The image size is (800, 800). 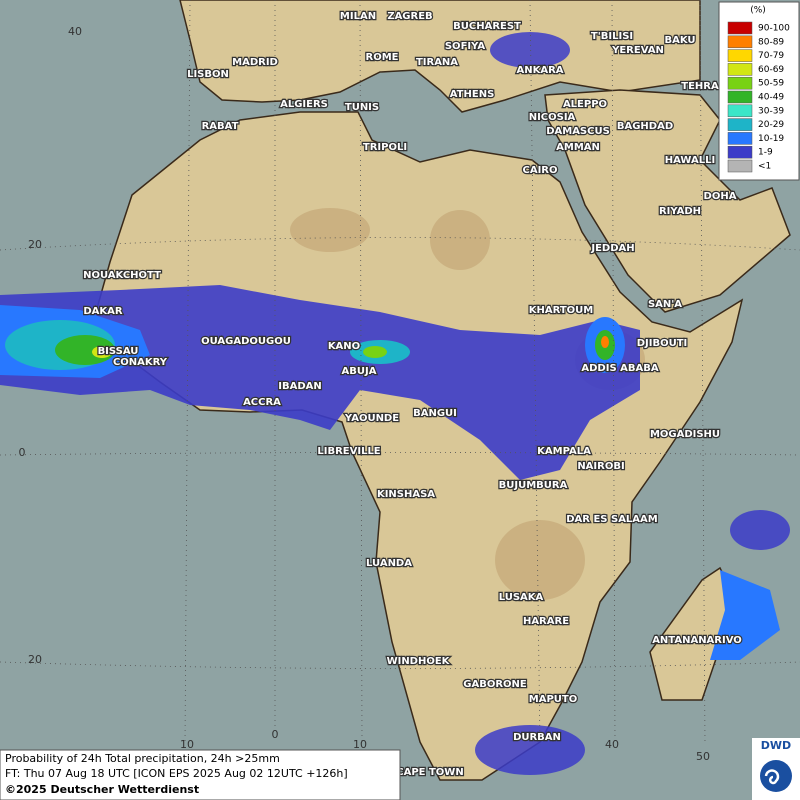 What do you see at coordinates (764, 167) in the screenshot?
I see `legend-label: <1` at bounding box center [764, 167].